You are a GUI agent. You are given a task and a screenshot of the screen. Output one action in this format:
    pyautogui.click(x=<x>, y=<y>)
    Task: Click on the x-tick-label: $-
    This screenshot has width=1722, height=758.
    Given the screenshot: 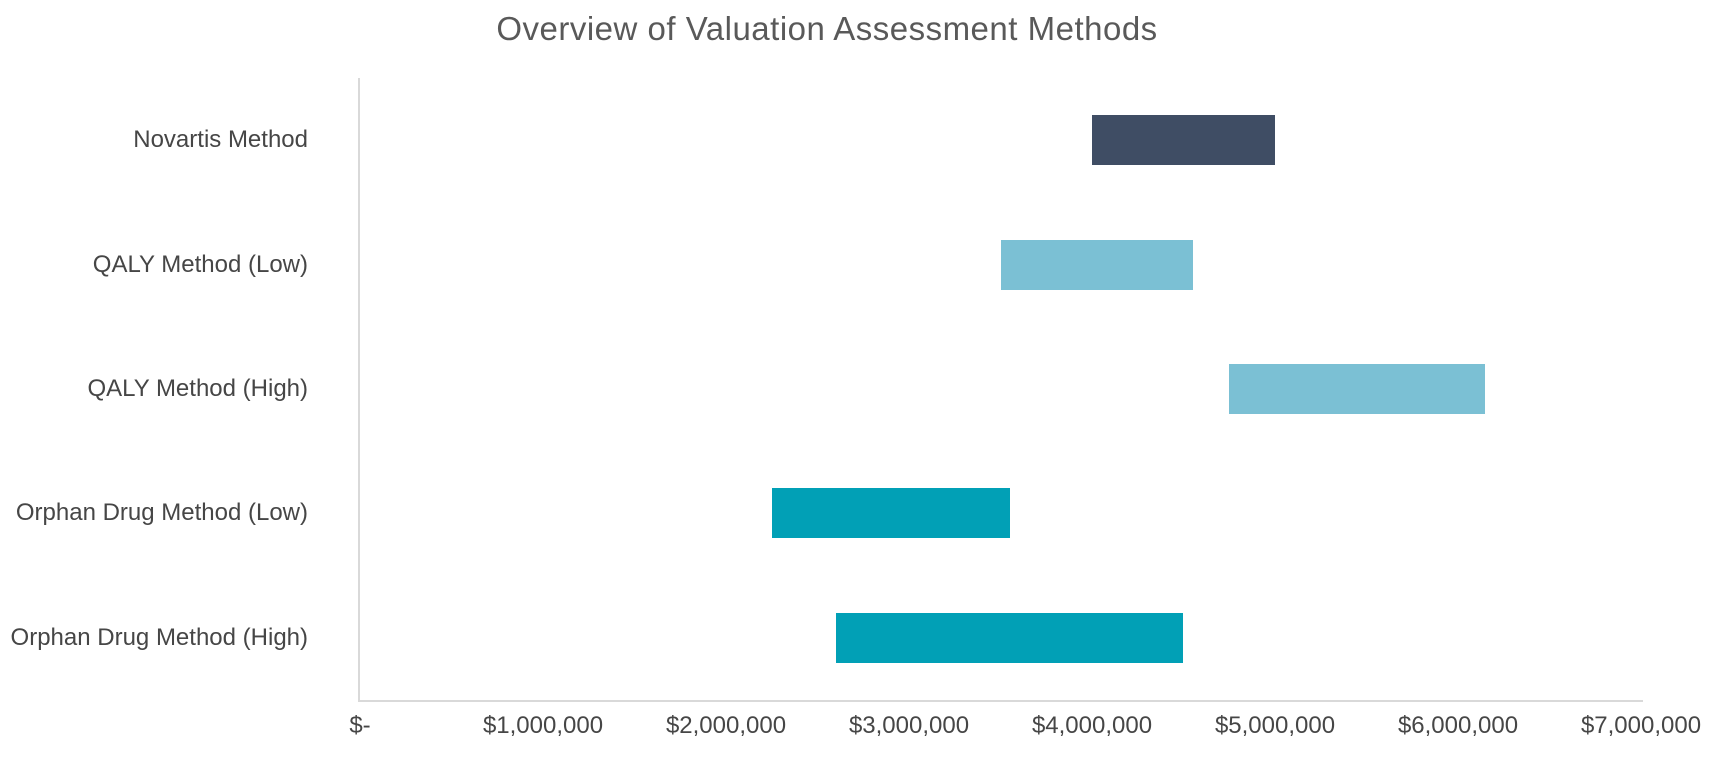 What is the action you would take?
    pyautogui.click(x=360, y=725)
    